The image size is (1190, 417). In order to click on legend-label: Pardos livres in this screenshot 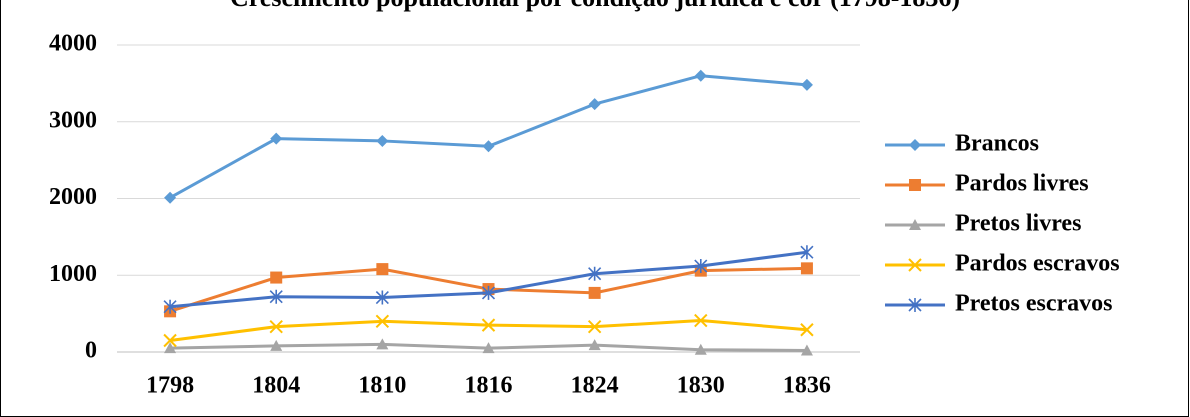, I will do `click(1022, 184)`.